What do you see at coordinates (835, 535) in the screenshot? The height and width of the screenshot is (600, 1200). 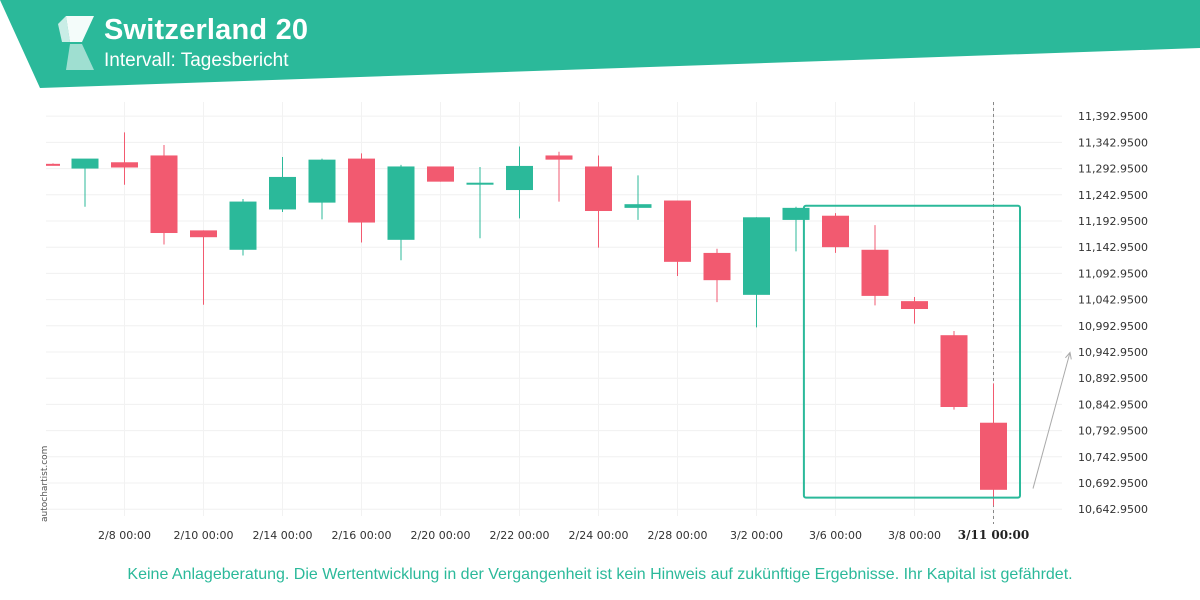 I see `x-tick-label: 3/6 00:00` at bounding box center [835, 535].